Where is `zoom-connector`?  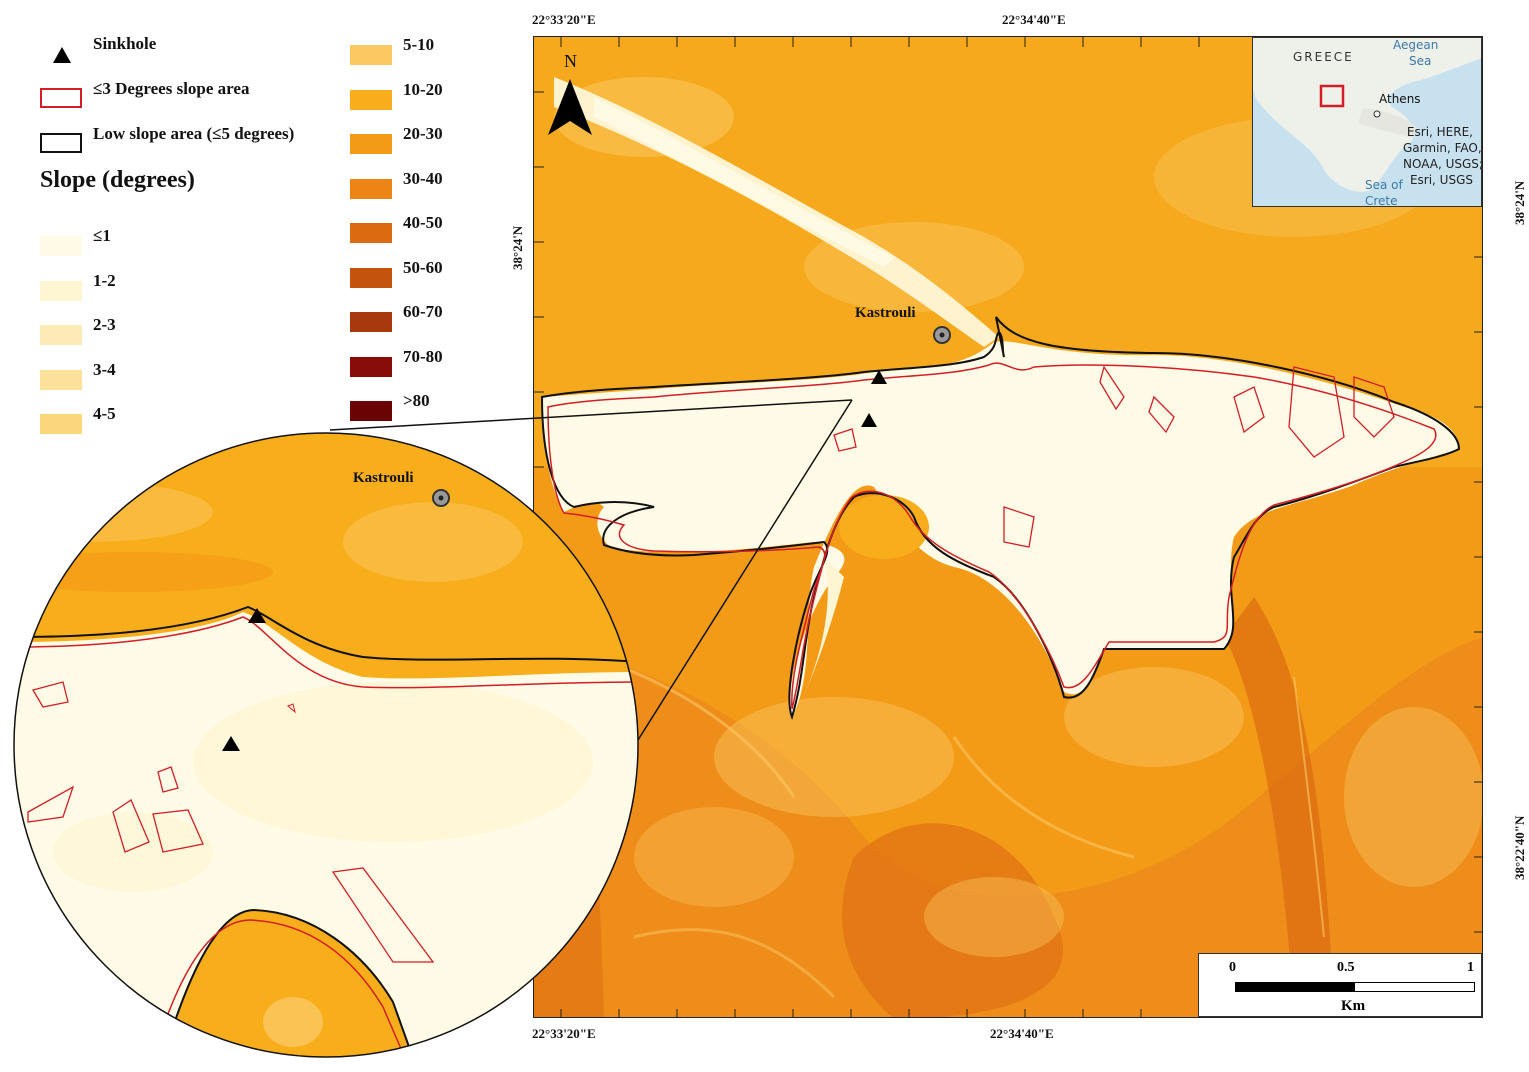 zoom-connector is located at coordinates (591, 570).